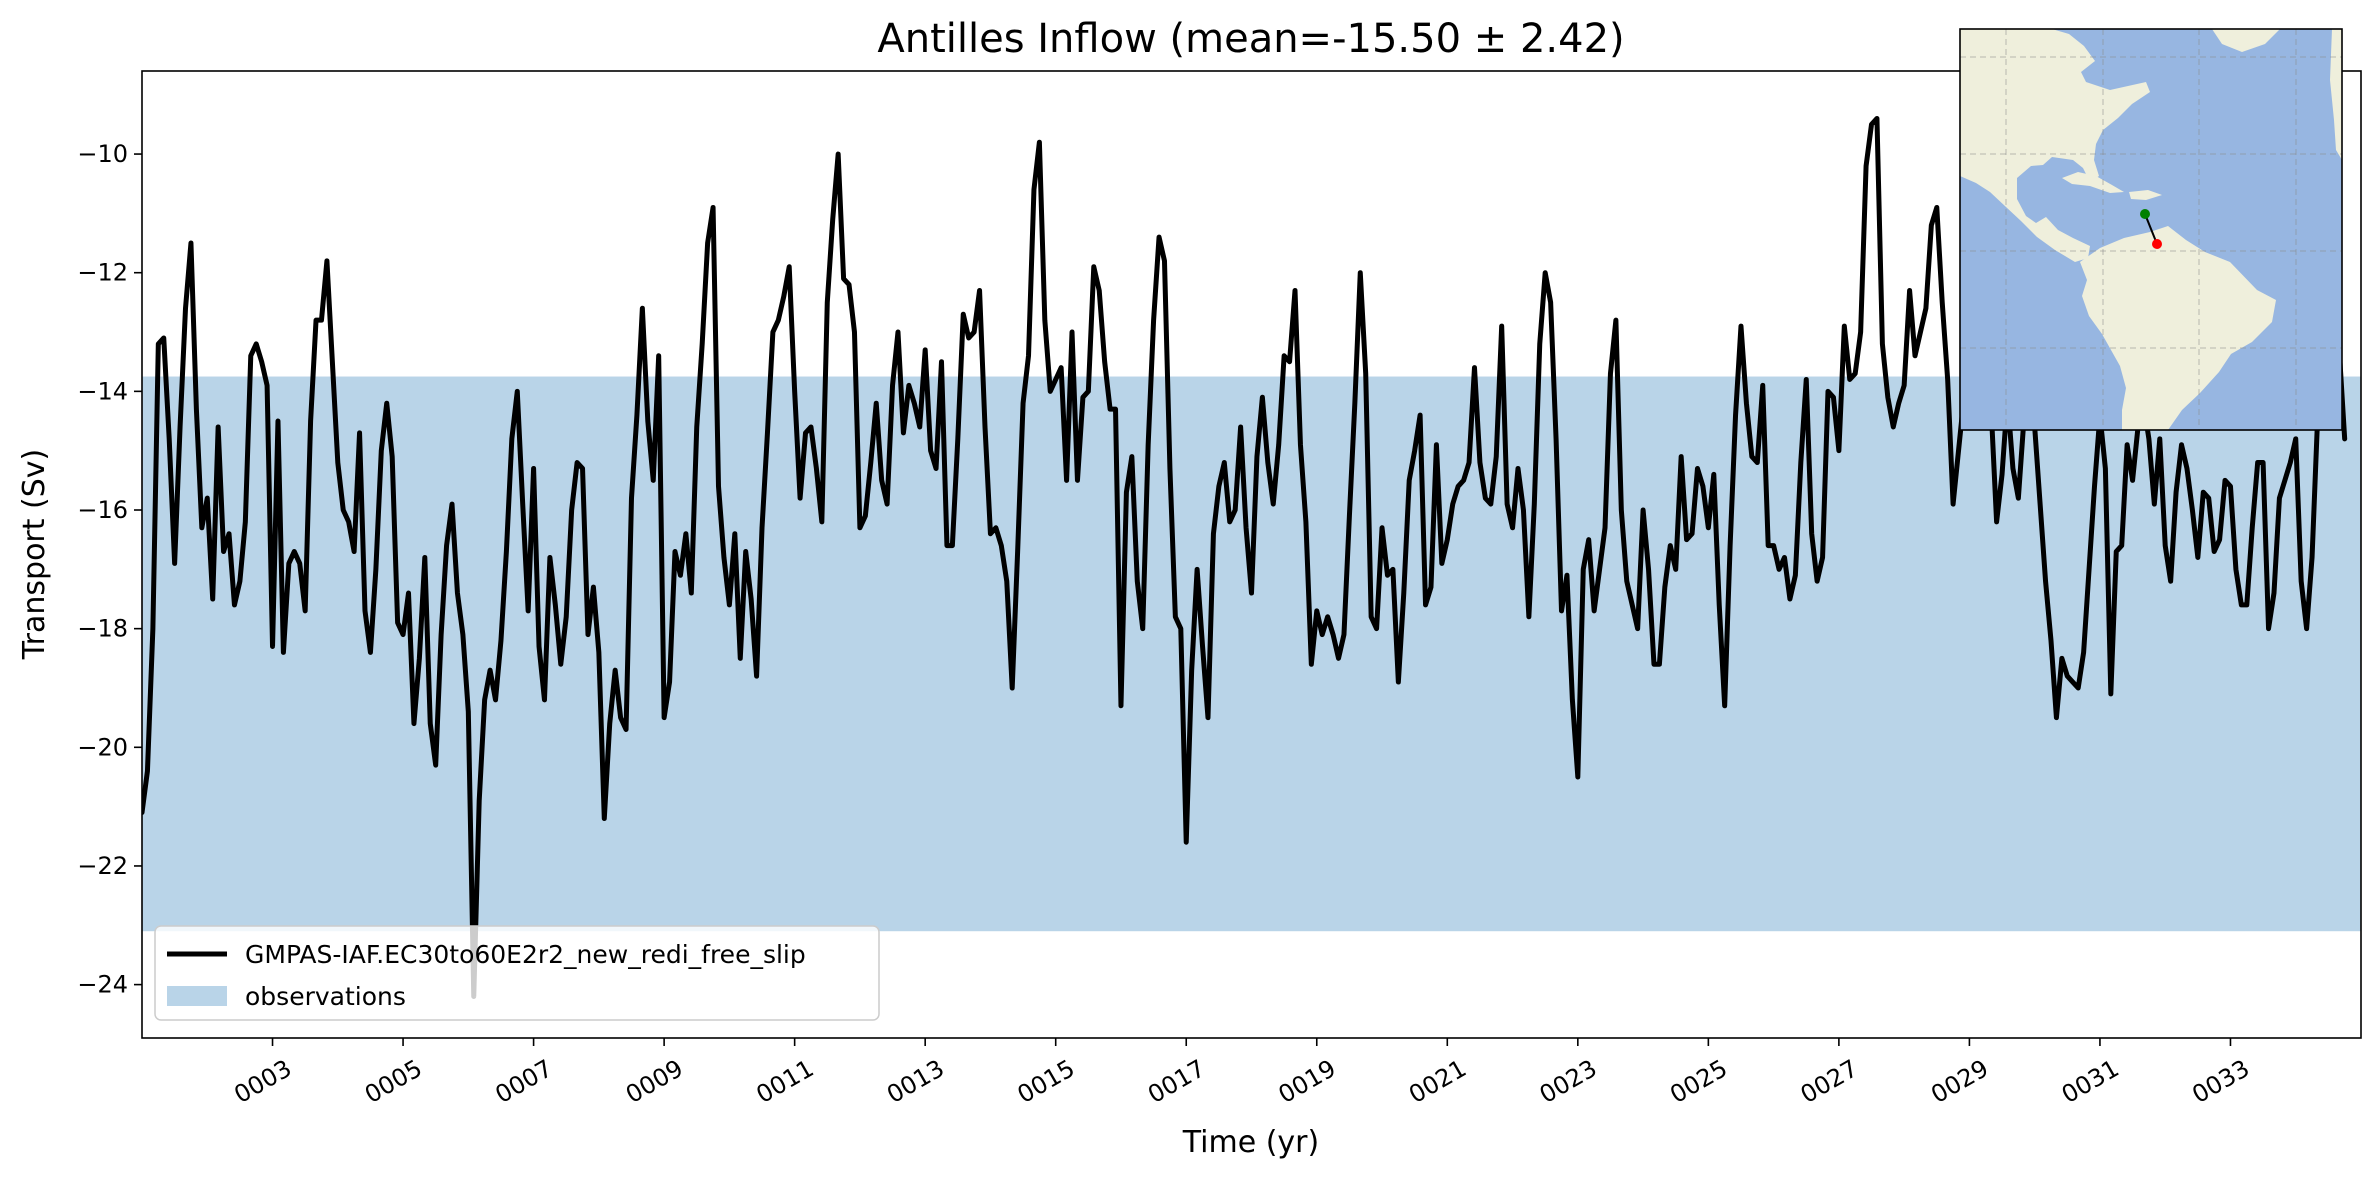 Image resolution: width=2379 pixels, height=1180 pixels. Describe the element at coordinates (102, 391) in the screenshot. I see `y-tick-label: −14` at that location.